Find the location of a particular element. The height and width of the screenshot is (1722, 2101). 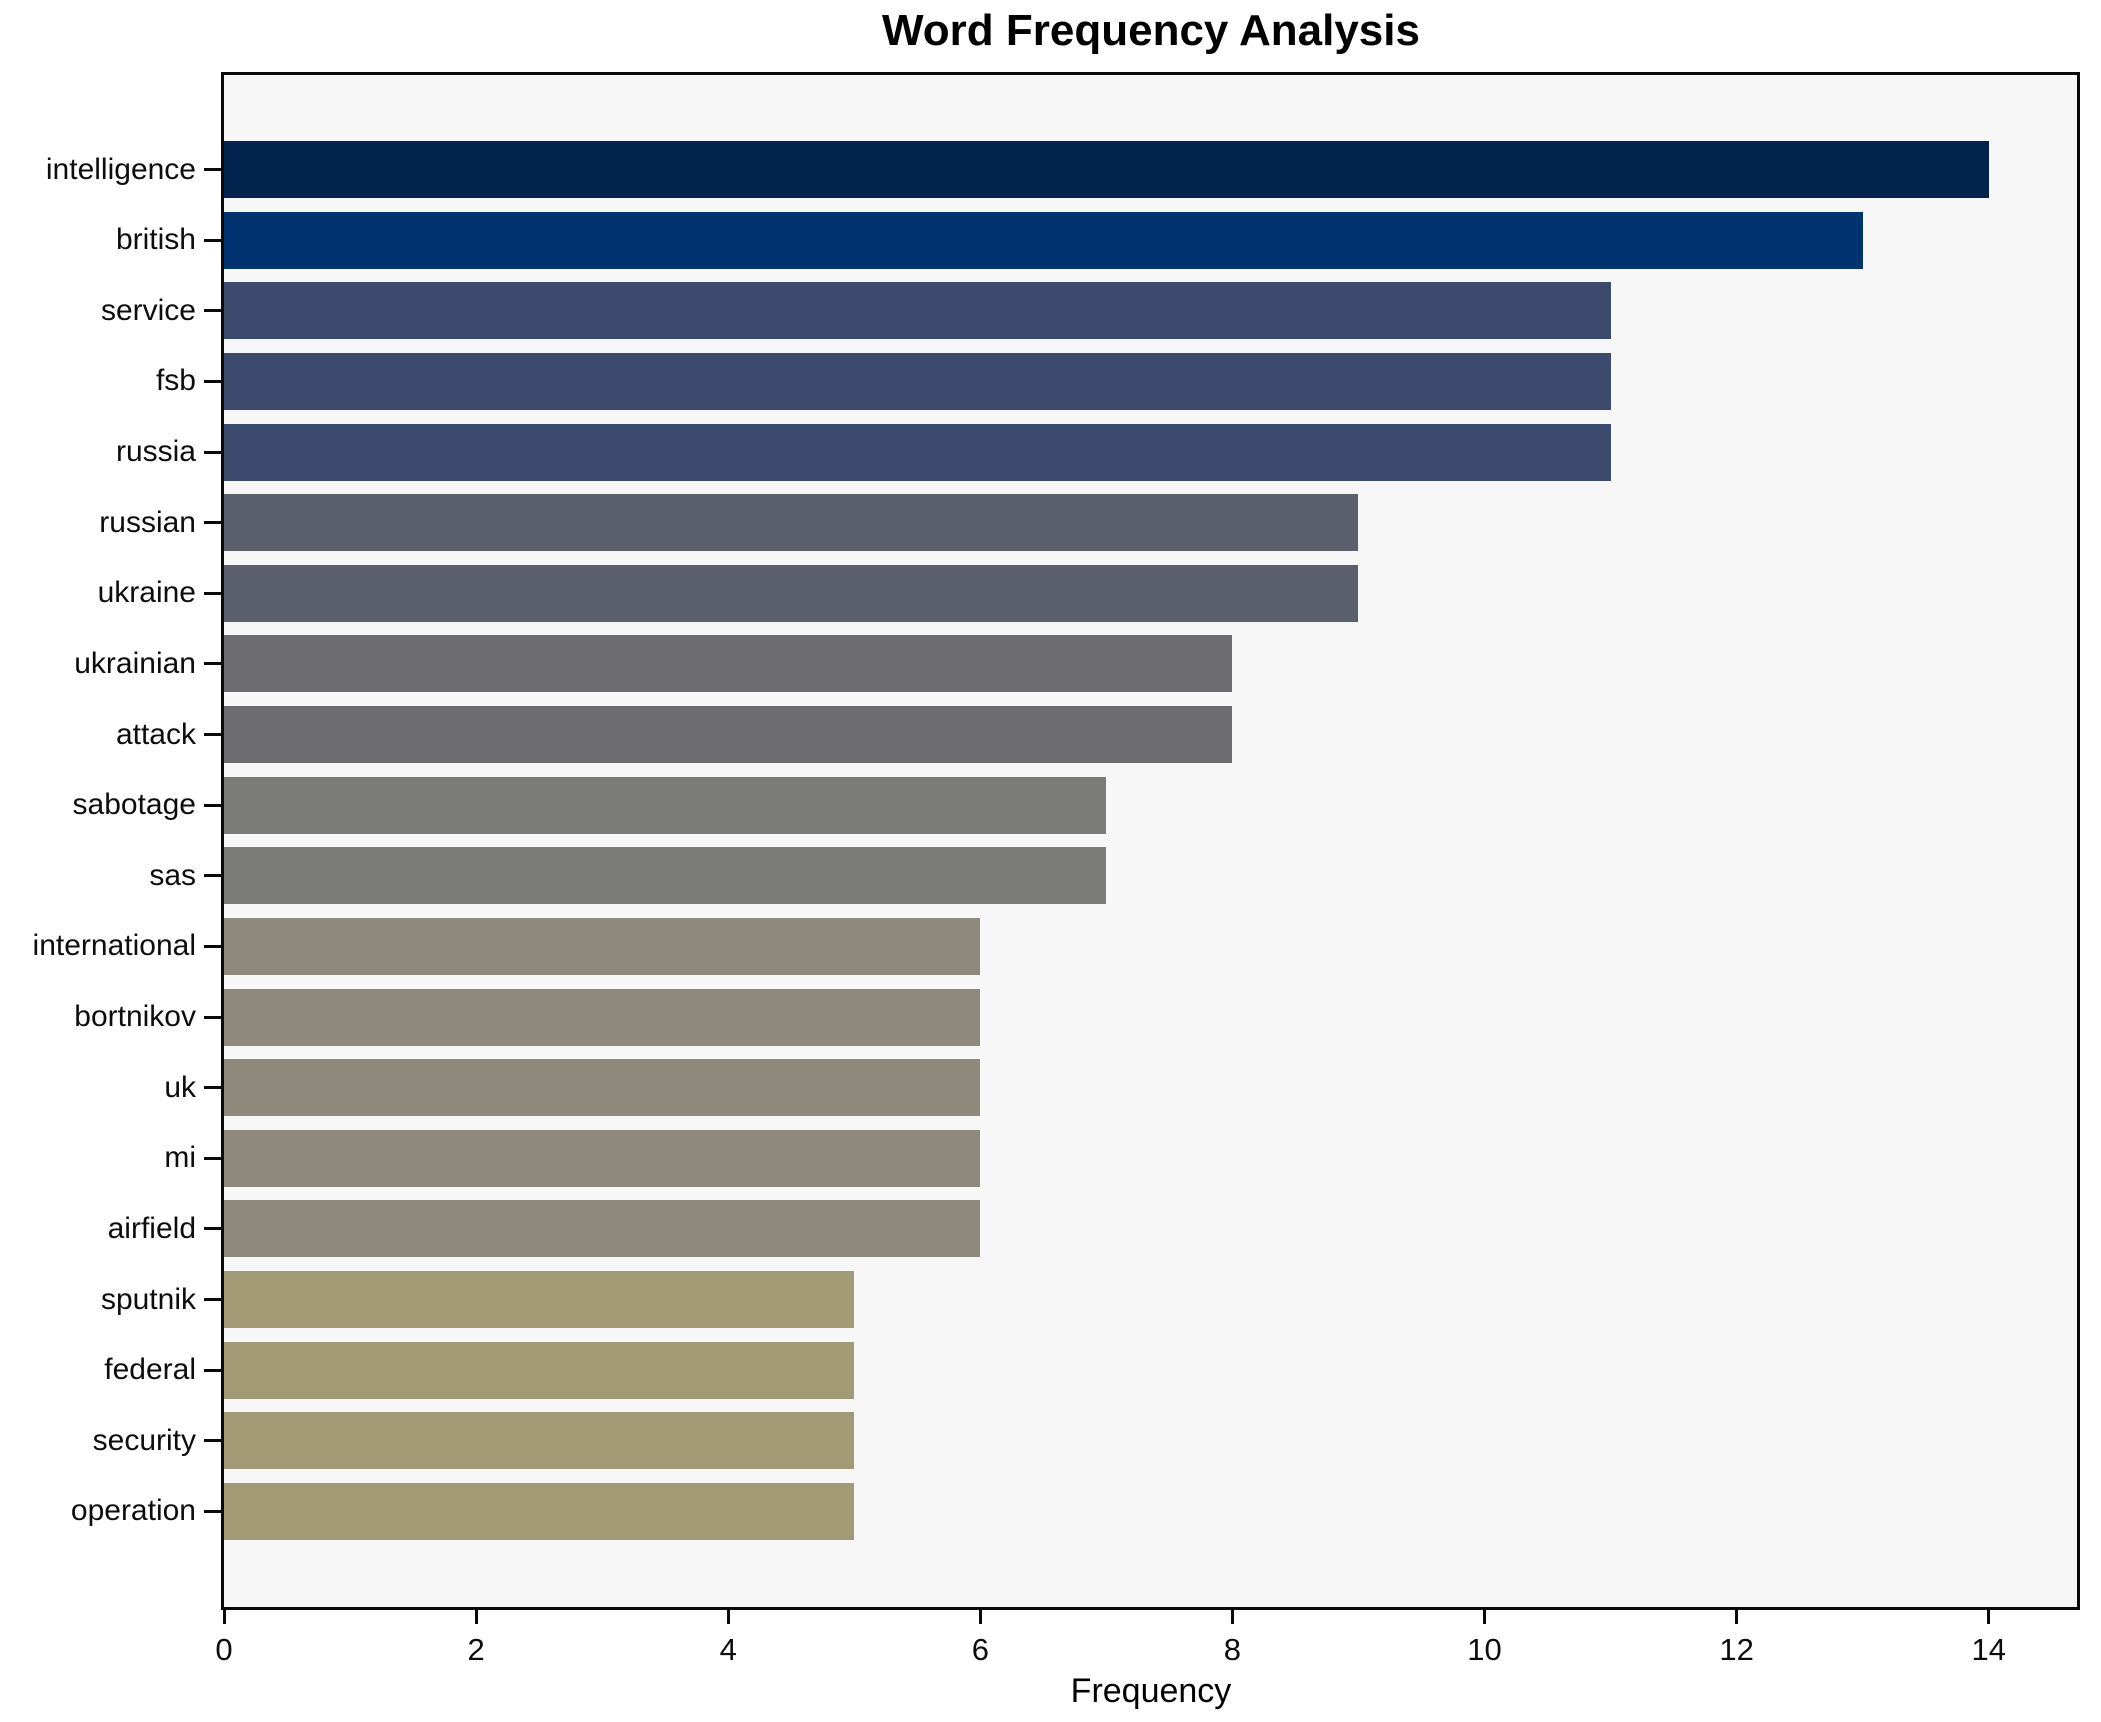

x-tick-label: 4 is located at coordinates (728, 1649).